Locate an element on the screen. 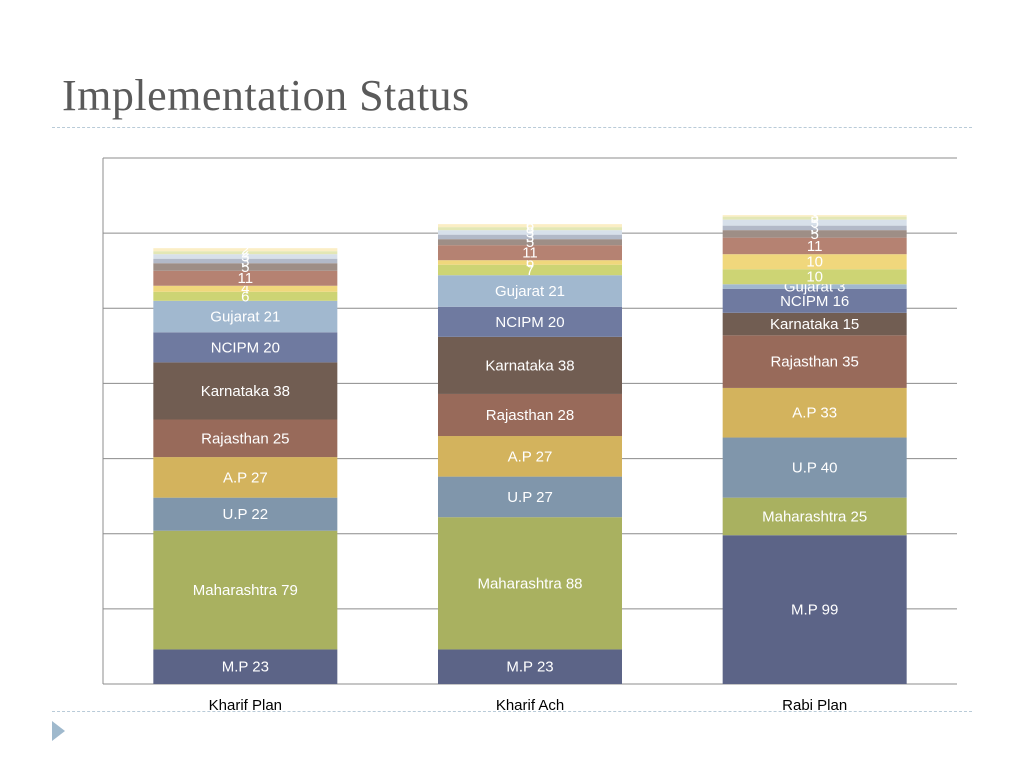  x-tick-label: Kharif Ach is located at coordinates (530, 705).